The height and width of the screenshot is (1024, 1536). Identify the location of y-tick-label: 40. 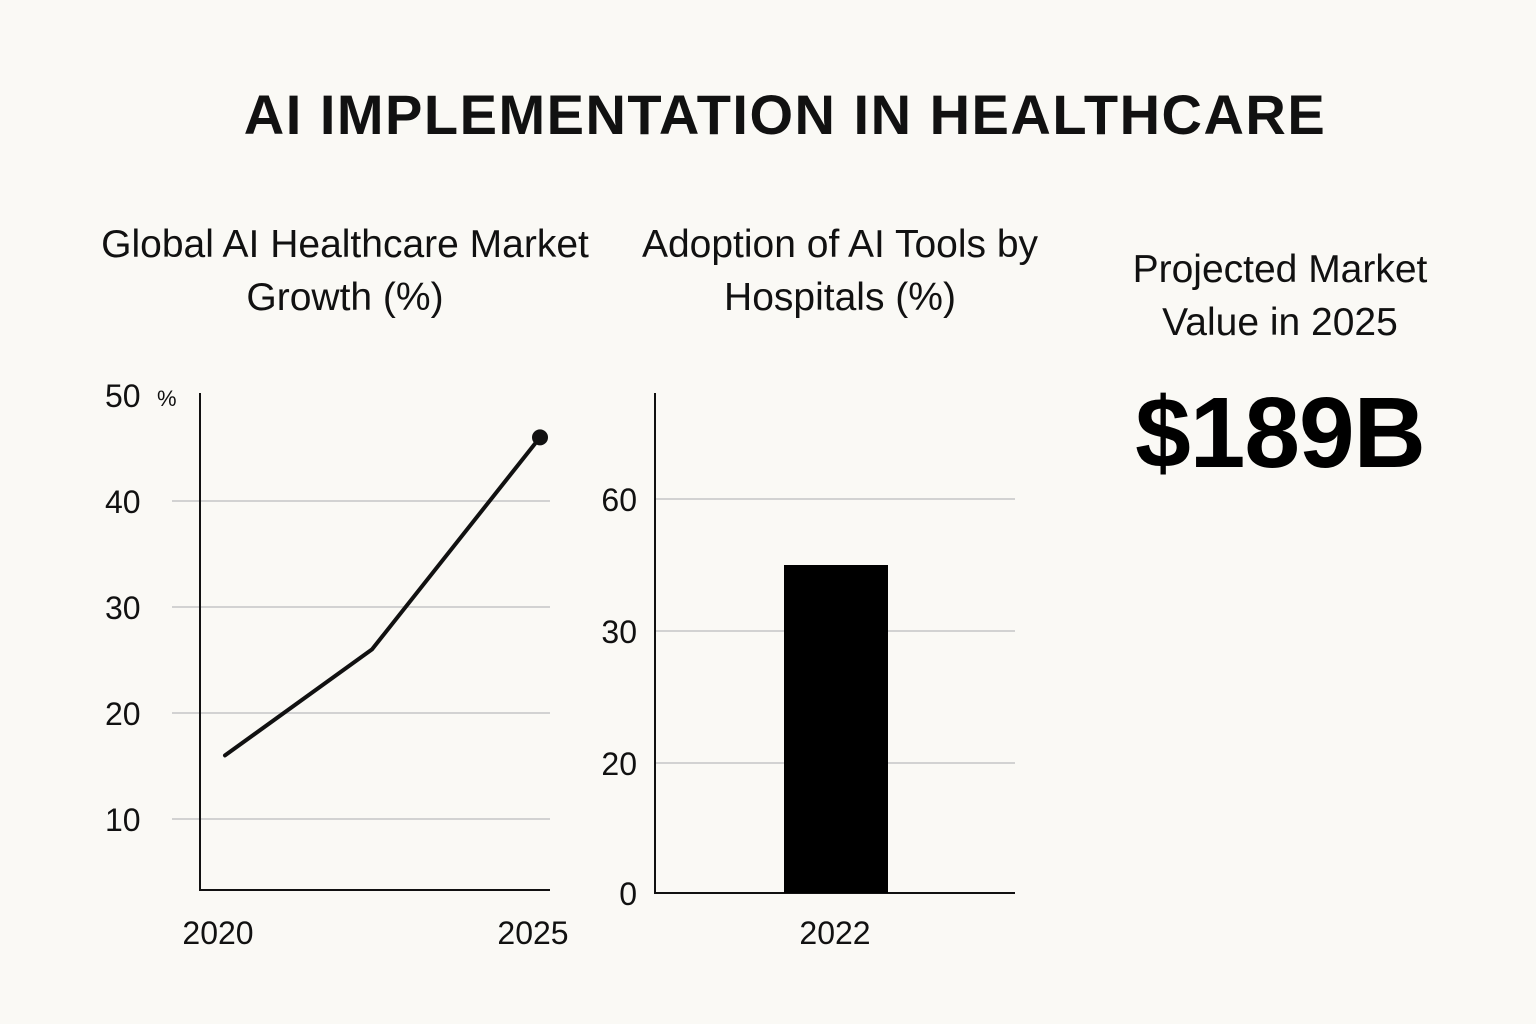
(123, 502).